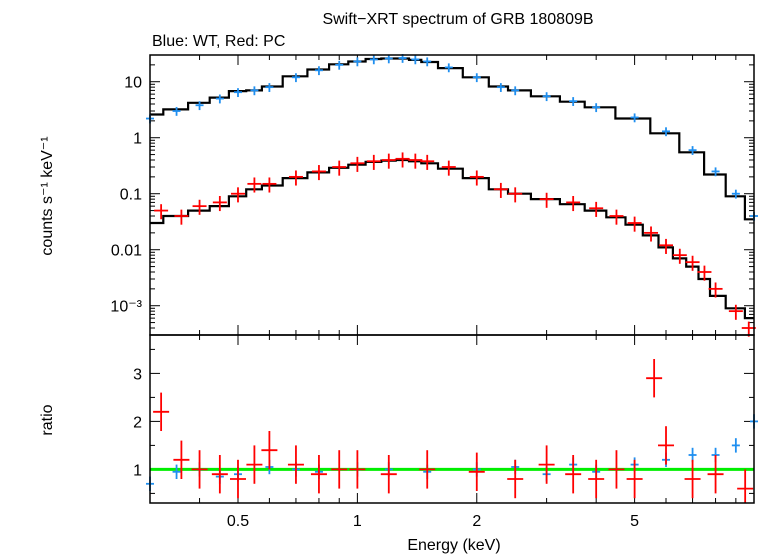 This screenshot has height=556, width=758. Describe the element at coordinates (457, 19) in the screenshot. I see `chart-title: Swift−XRT spectrum of GRB 180809B` at that location.